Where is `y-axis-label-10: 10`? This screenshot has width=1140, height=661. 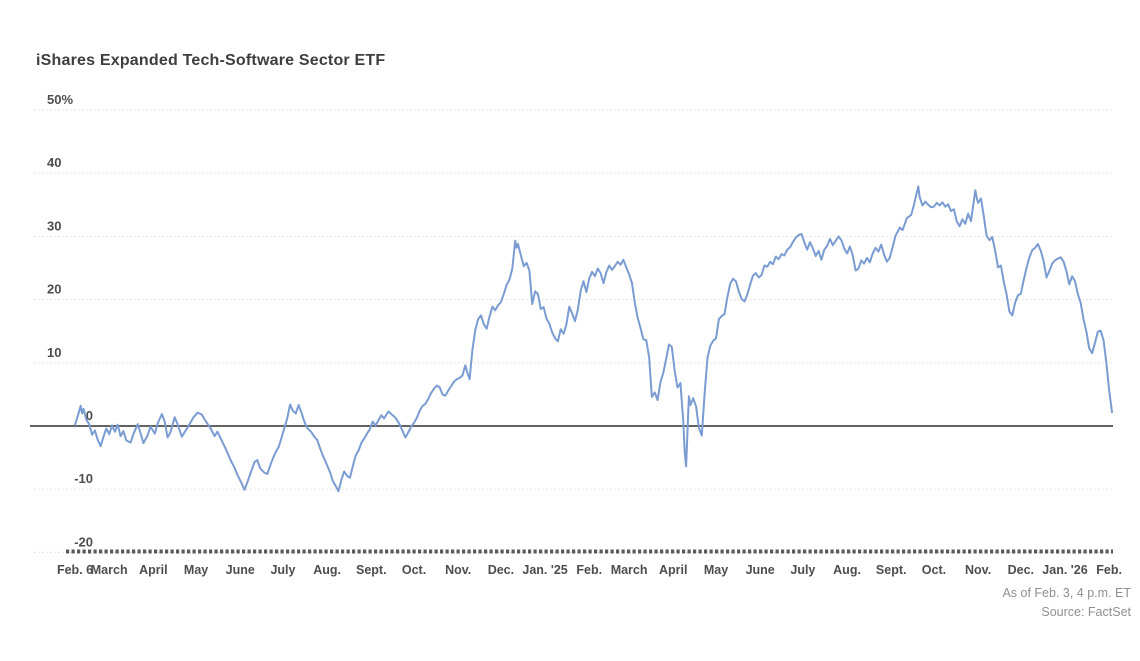 y-axis-label-10: 10 is located at coordinates (54, 352).